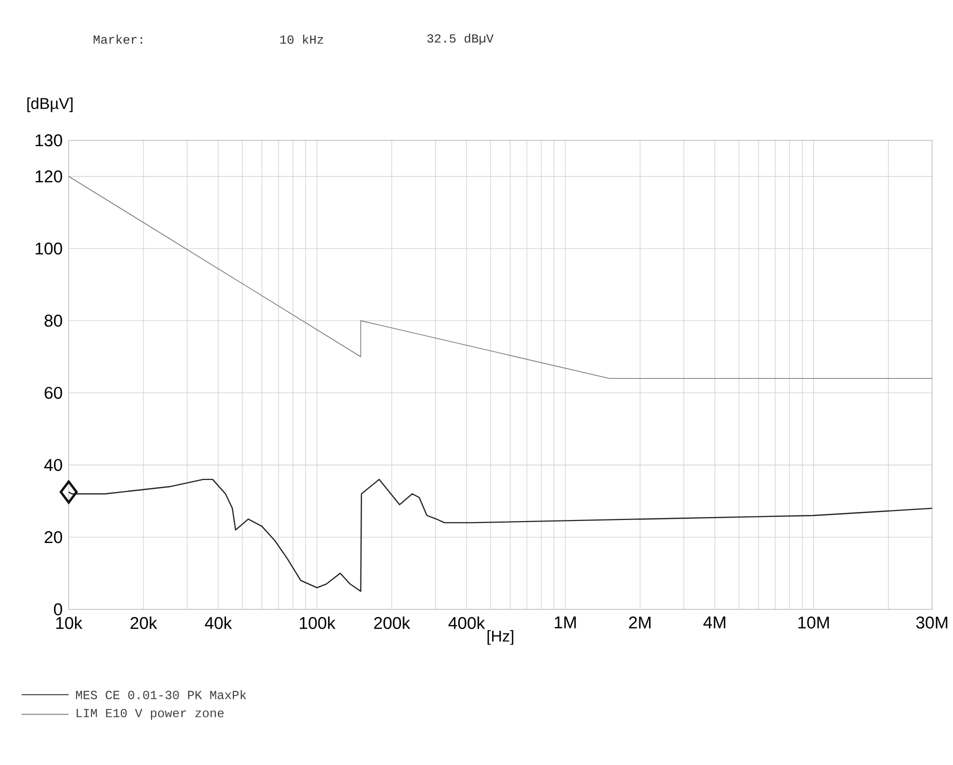 The height and width of the screenshot is (765, 953). What do you see at coordinates (150, 714) in the screenshot?
I see `legend-label: LIM E10 V power zone` at bounding box center [150, 714].